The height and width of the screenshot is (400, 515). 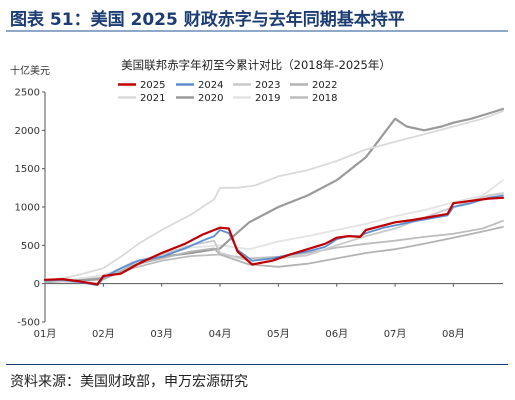 I want to click on y-tick-label: 2500, so click(x=27, y=93).